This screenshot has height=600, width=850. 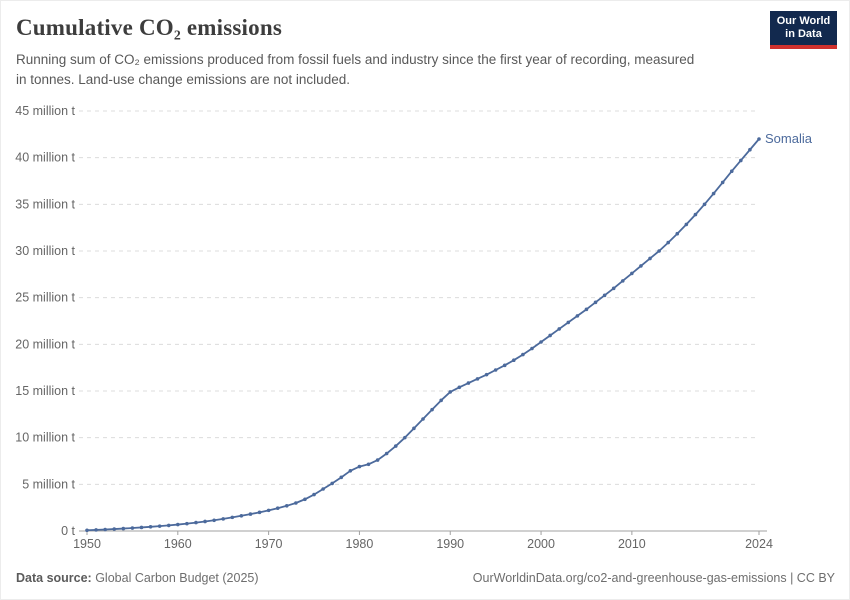 What do you see at coordinates (45, 438) in the screenshot?
I see `y-tick-label: 10 million t` at bounding box center [45, 438].